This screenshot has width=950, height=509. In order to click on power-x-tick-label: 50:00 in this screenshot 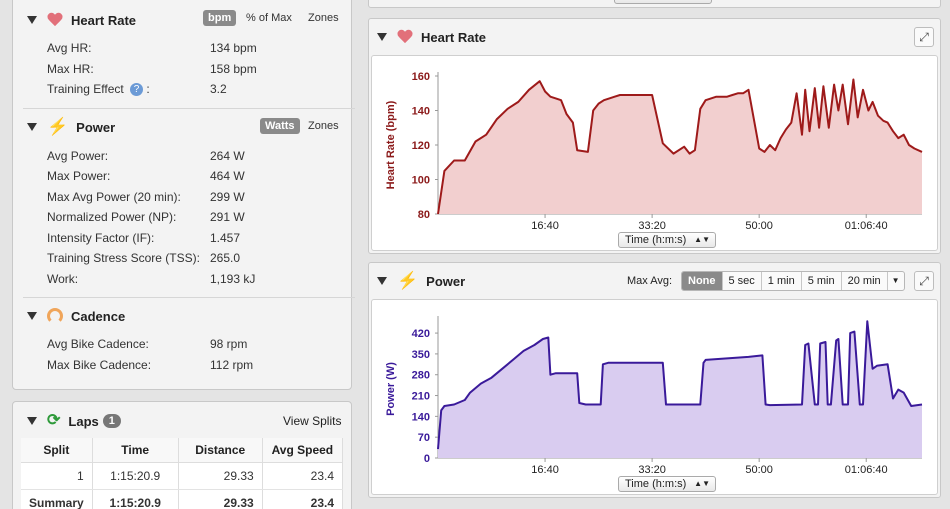, I will do `click(759, 470)`.